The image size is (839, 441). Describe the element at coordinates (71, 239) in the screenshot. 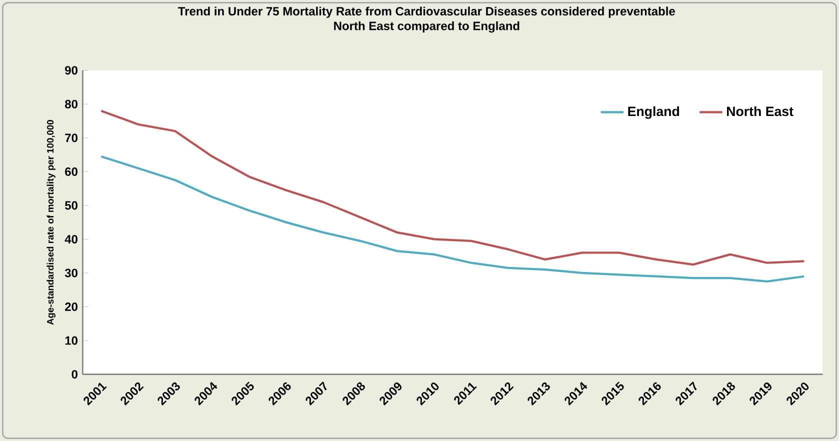

I see `y-tick-label: 40` at that location.